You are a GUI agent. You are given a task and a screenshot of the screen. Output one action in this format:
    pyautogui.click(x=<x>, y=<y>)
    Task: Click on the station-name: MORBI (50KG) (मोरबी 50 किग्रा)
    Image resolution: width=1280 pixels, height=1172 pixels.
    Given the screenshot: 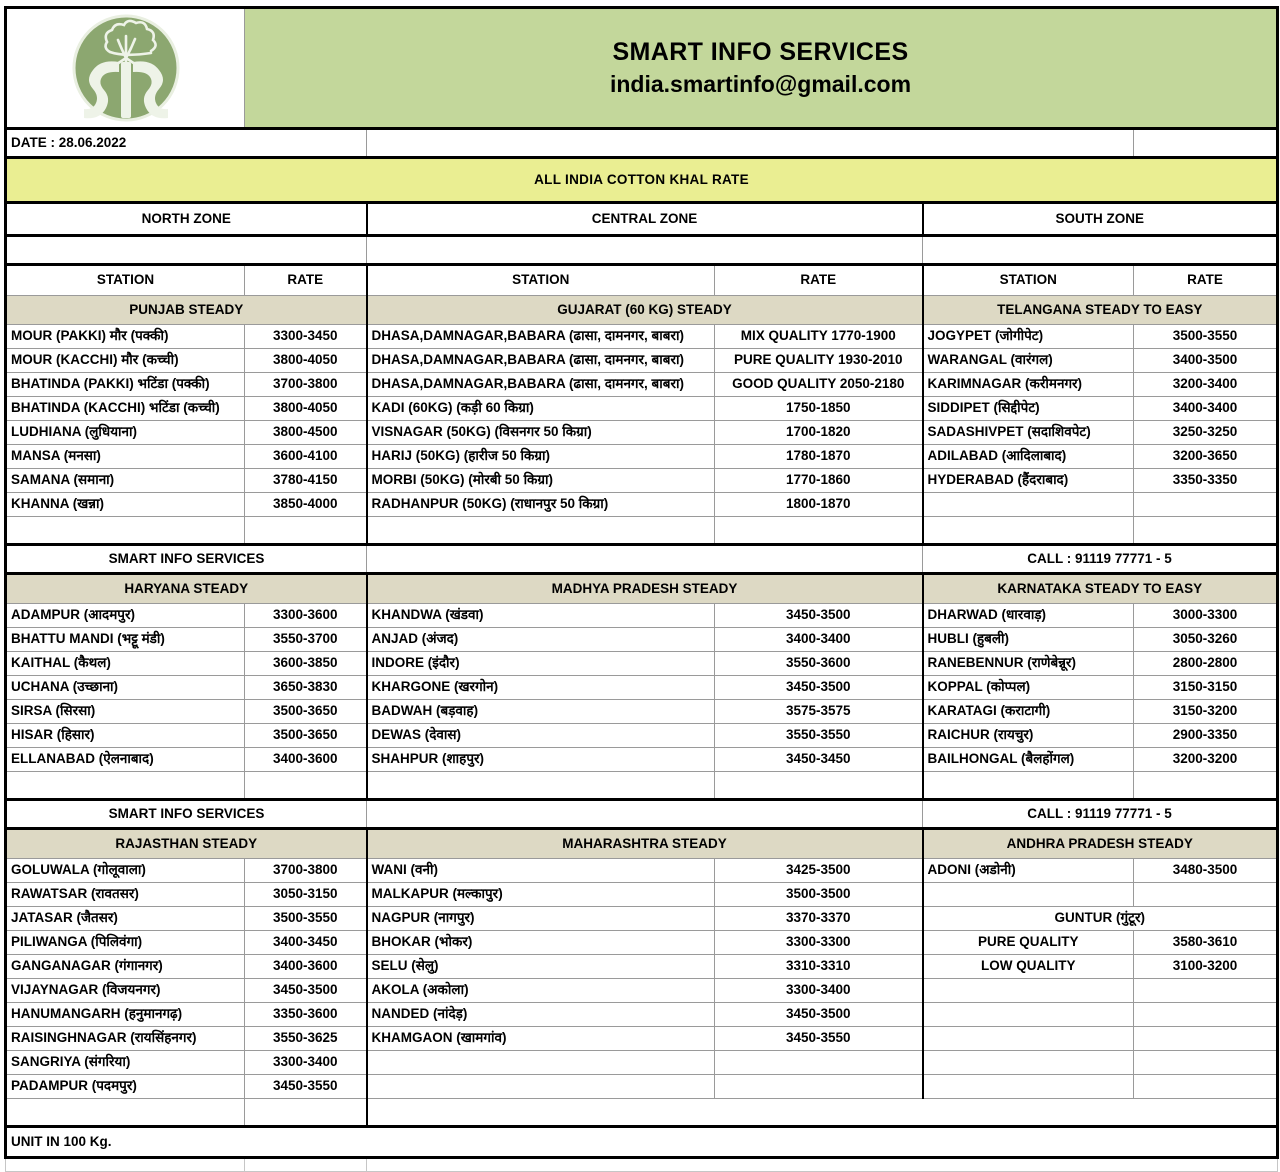 What is the action you would take?
    pyautogui.click(x=540, y=480)
    